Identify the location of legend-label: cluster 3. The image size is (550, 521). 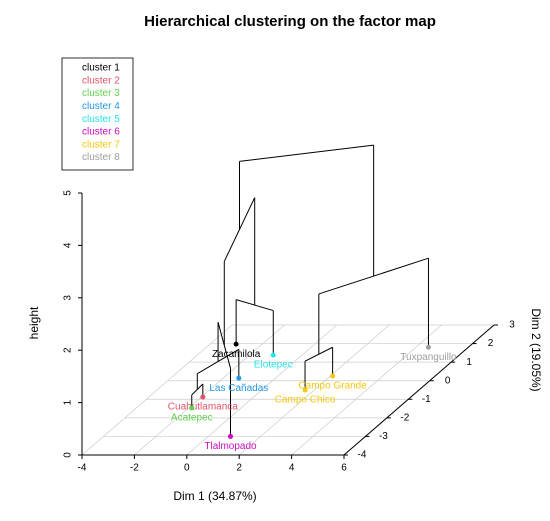
(101, 93).